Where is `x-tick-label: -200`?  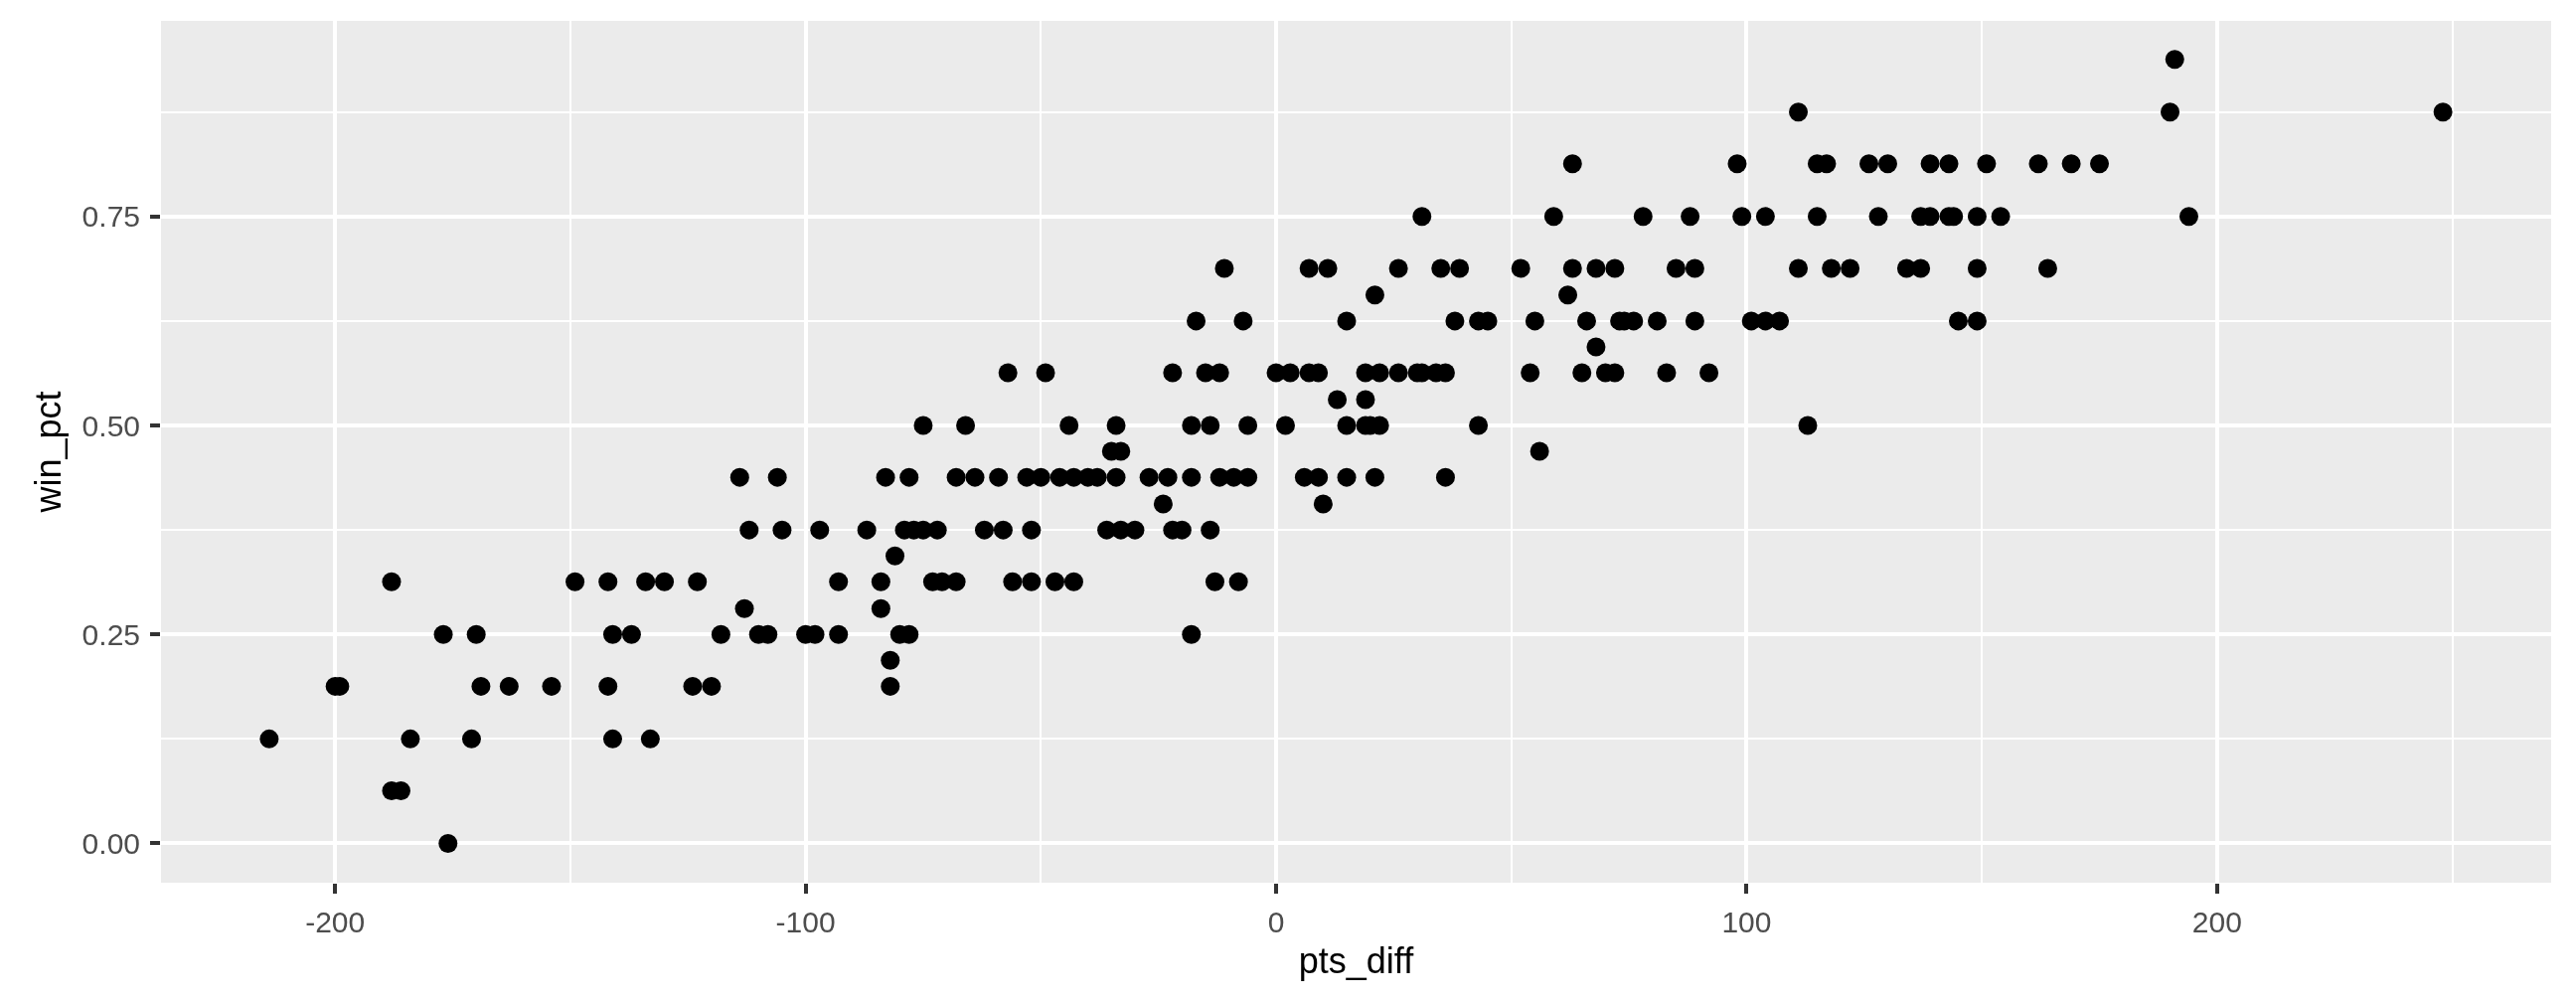
x-tick-label: -200 is located at coordinates (335, 922).